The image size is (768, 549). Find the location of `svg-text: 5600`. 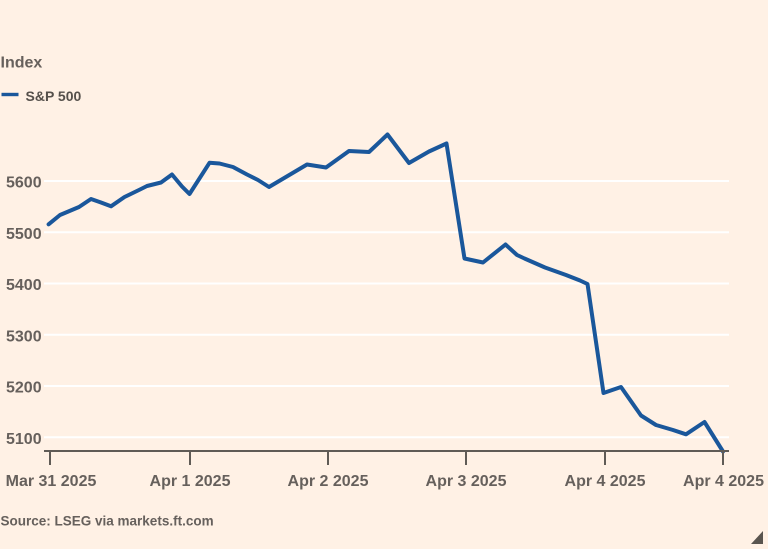

svg-text: 5600 is located at coordinates (24, 183).